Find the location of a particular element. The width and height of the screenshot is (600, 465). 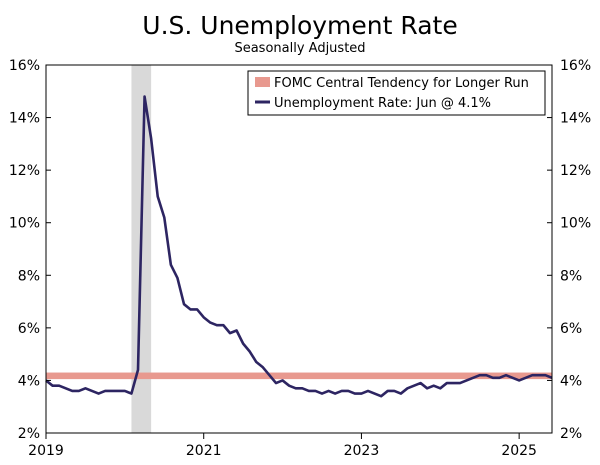

y-tick-label-left: 2% is located at coordinates (29, 434).